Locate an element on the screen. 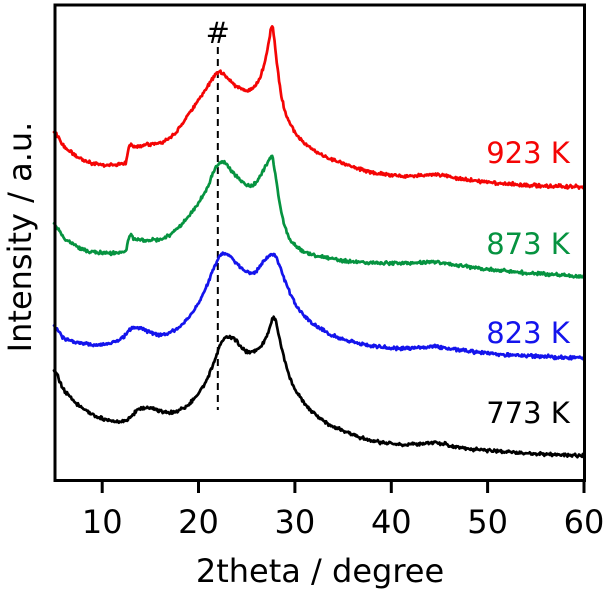  x-tick-label-10: 10 is located at coordinates (102, 522).